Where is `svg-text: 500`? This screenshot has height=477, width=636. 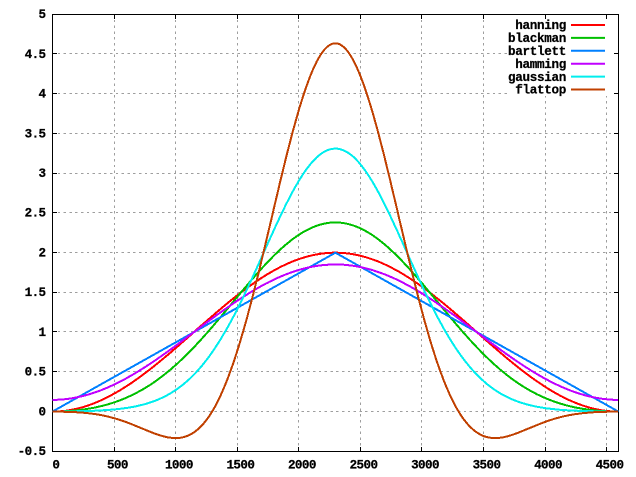 svg-text: 500 is located at coordinates (117, 466).